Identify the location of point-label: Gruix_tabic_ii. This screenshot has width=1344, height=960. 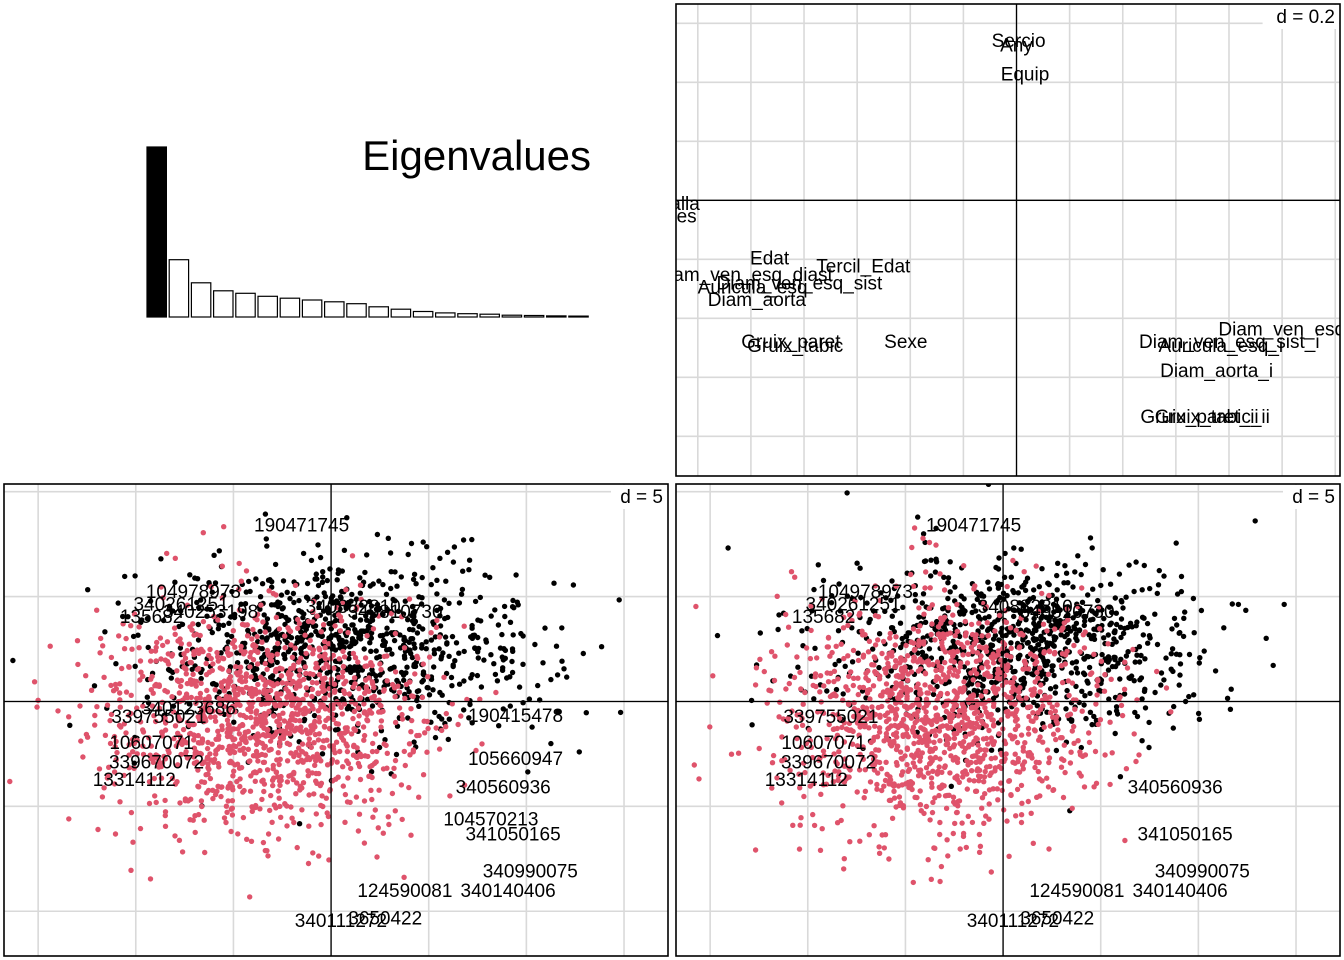
(1212, 417).